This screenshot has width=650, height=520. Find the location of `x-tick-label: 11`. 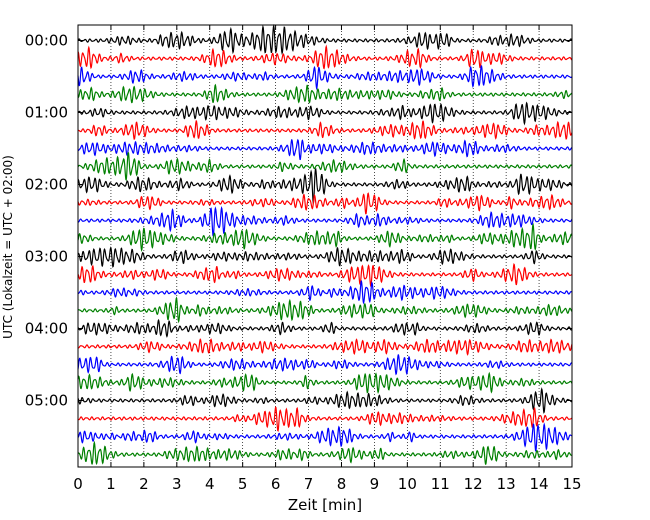

x-tick-label: 11 is located at coordinates (440, 484).